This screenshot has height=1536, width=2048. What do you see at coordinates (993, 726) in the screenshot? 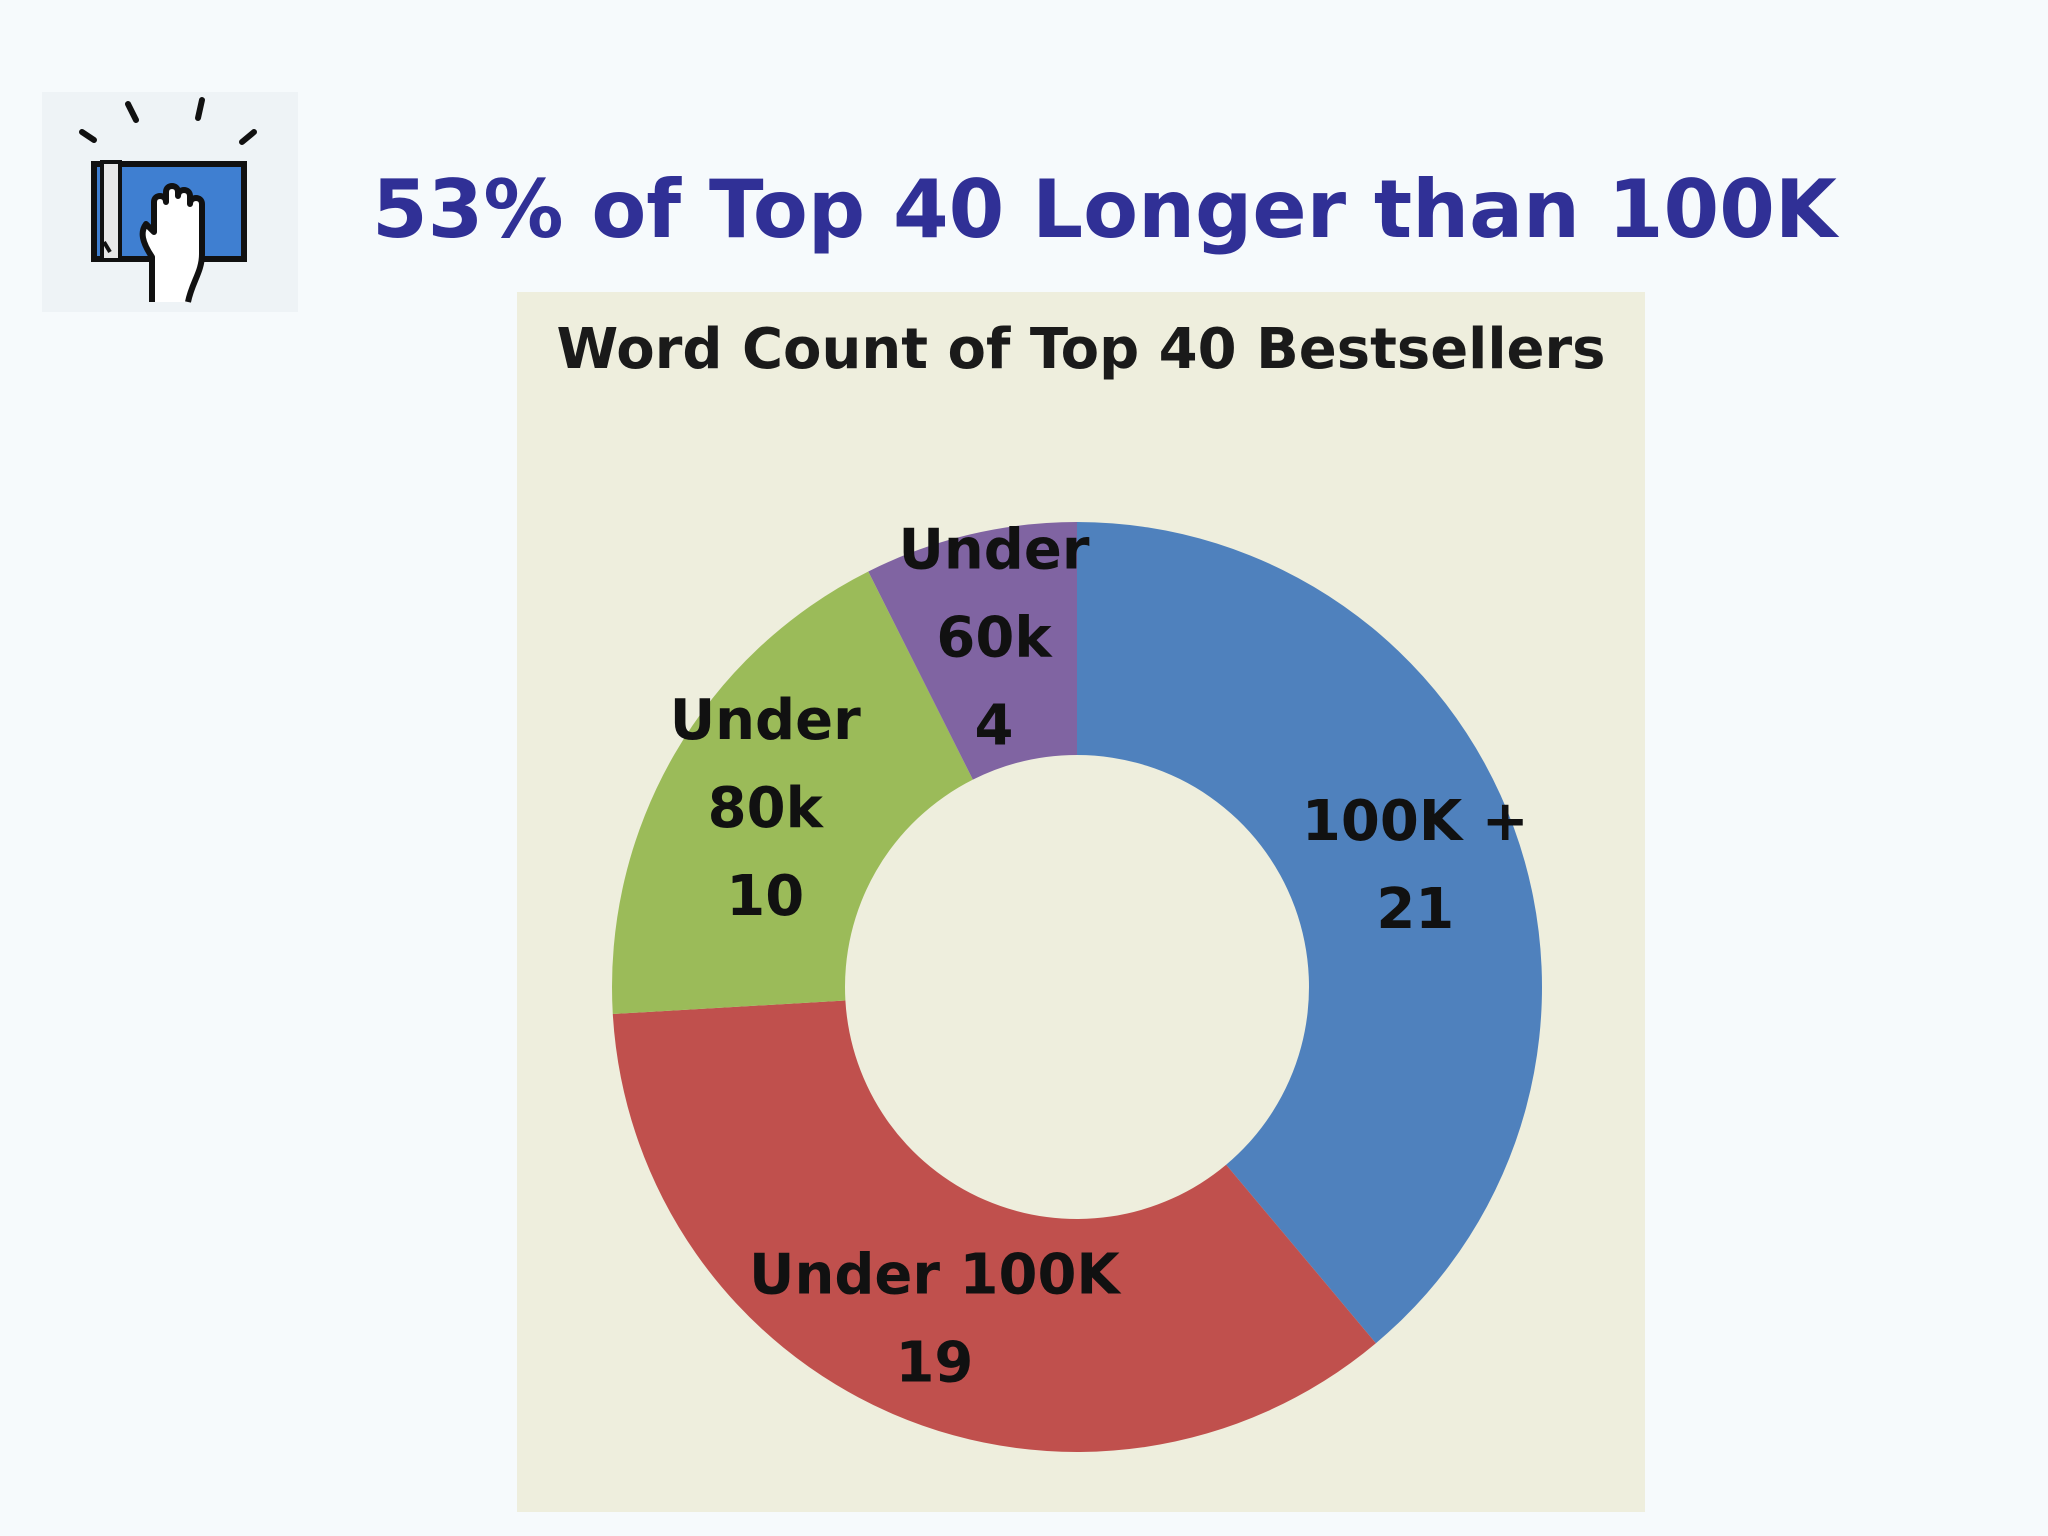
I see `slice-label-line: 4` at bounding box center [993, 726].